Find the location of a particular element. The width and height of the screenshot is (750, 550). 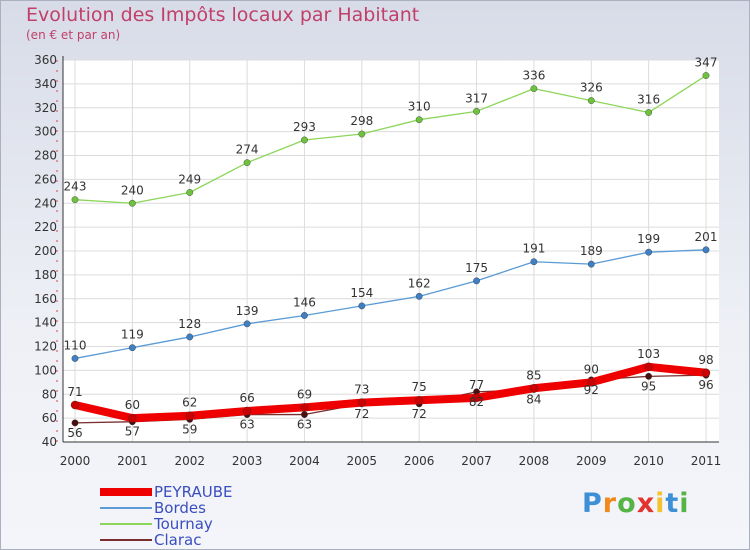

data-label: 139 is located at coordinates (247, 311).